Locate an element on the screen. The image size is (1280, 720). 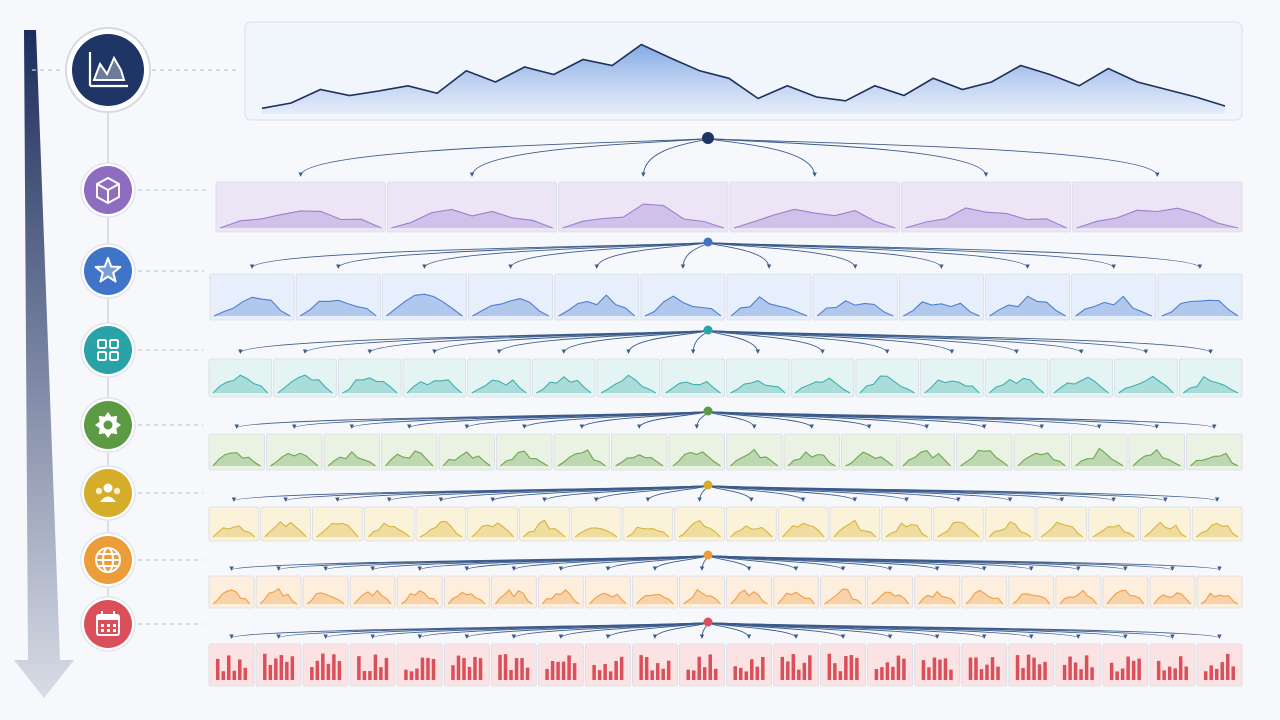
level-3-node is located at coordinates (708, 330).